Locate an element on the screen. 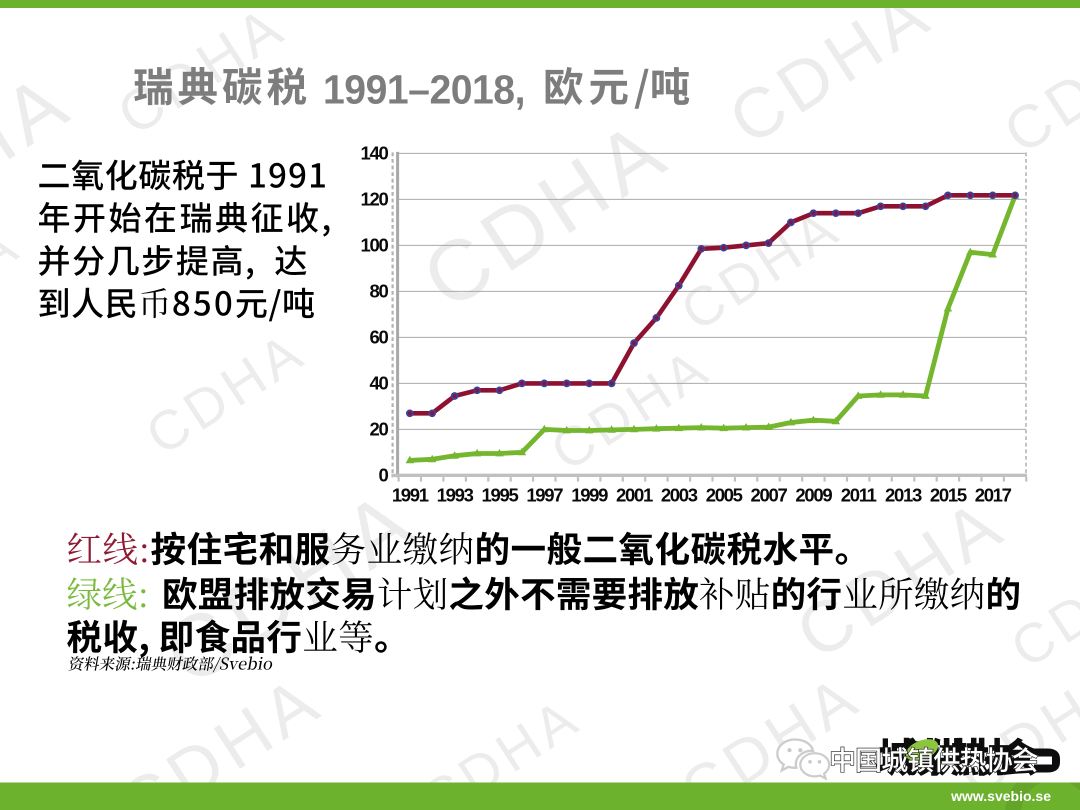 Image resolution: width=1080 pixels, height=810 pixels. svg-text: 120 is located at coordinates (375, 199).